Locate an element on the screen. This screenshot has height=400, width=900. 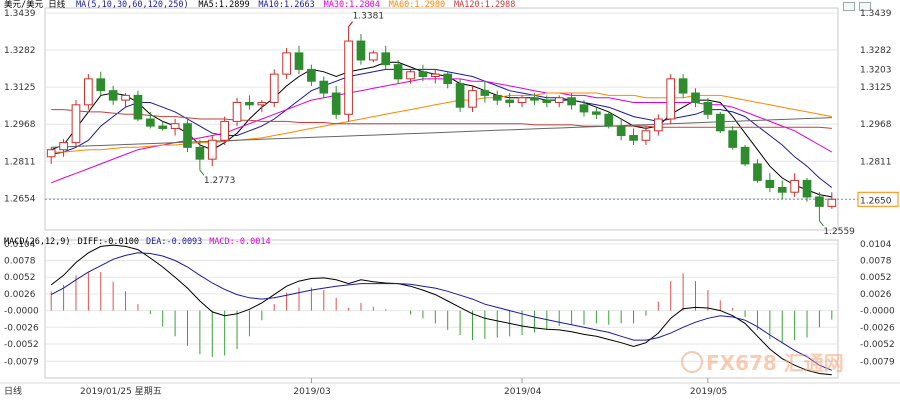
ma-line-ma250 is located at coordinates (441, 132).